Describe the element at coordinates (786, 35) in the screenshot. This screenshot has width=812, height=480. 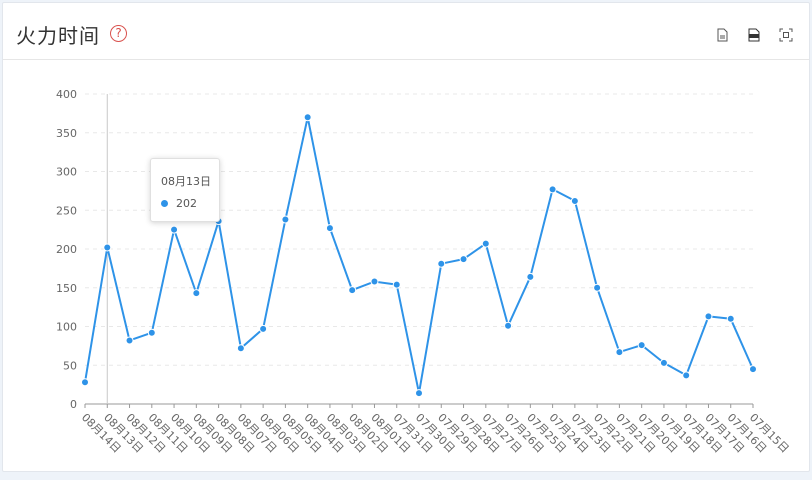
I see `fullscreen-icon` at that location.